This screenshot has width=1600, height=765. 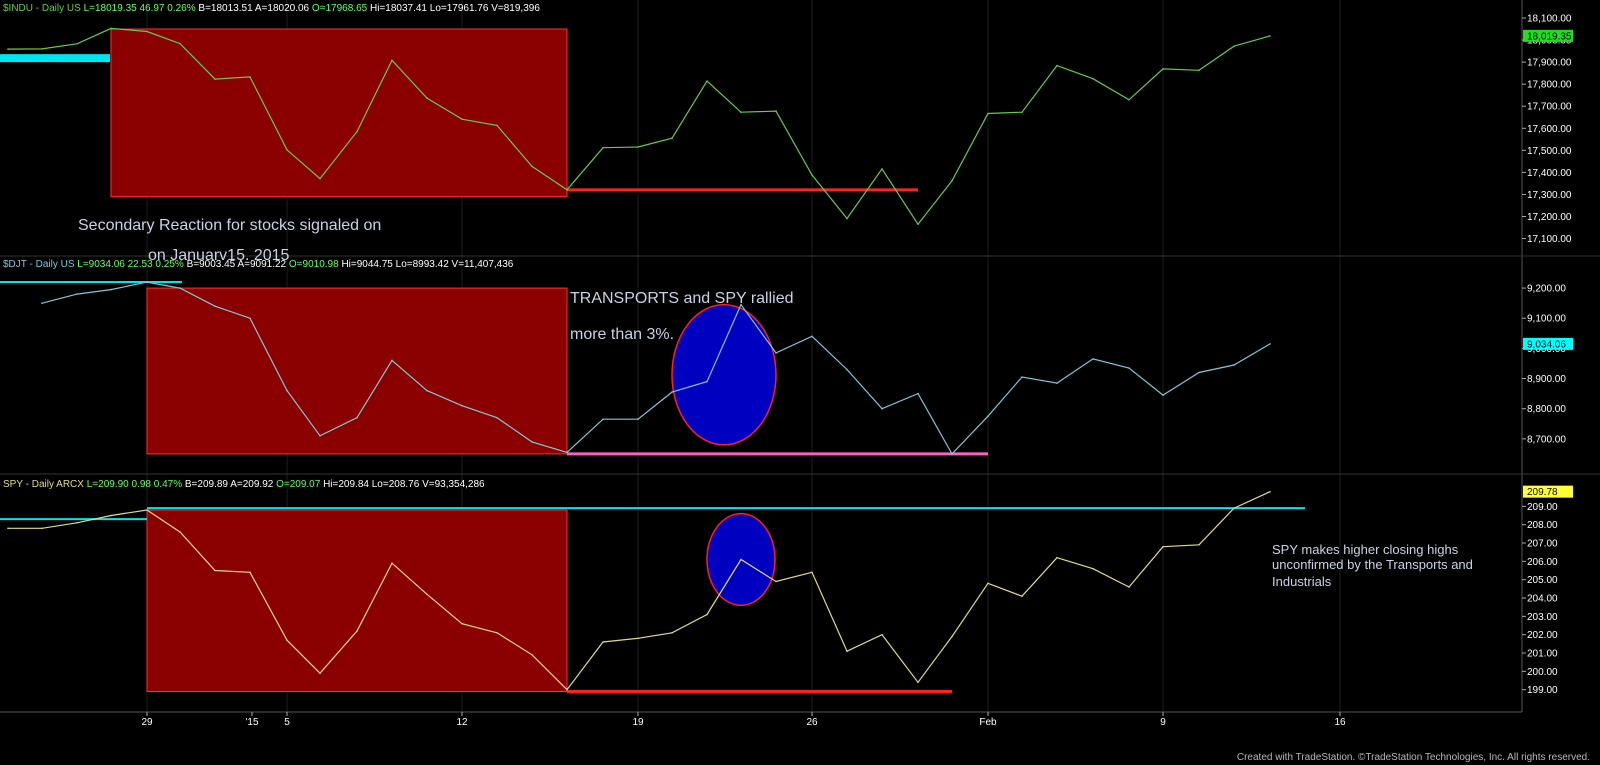 I want to click on spy-header-bid: B=209.89, so click(x=207, y=484).